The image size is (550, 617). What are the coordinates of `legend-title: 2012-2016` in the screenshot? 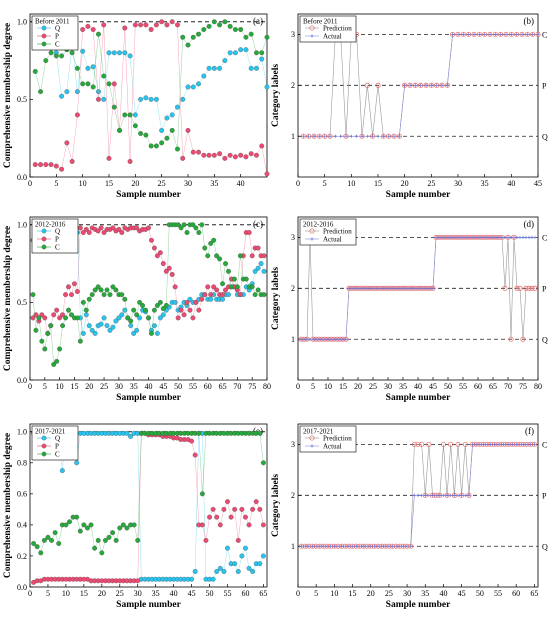 It's located at (50, 225).